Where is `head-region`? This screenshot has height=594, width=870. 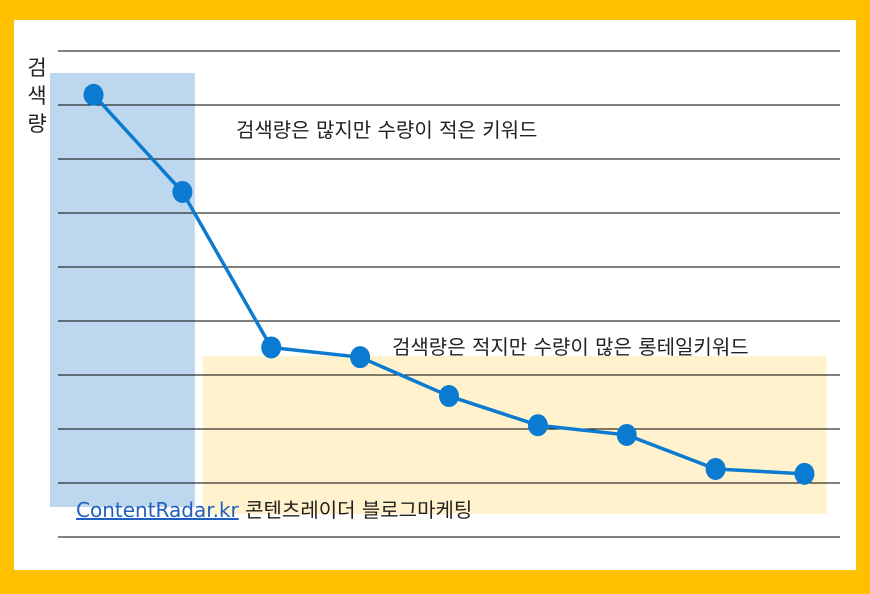 head-region is located at coordinates (122, 290).